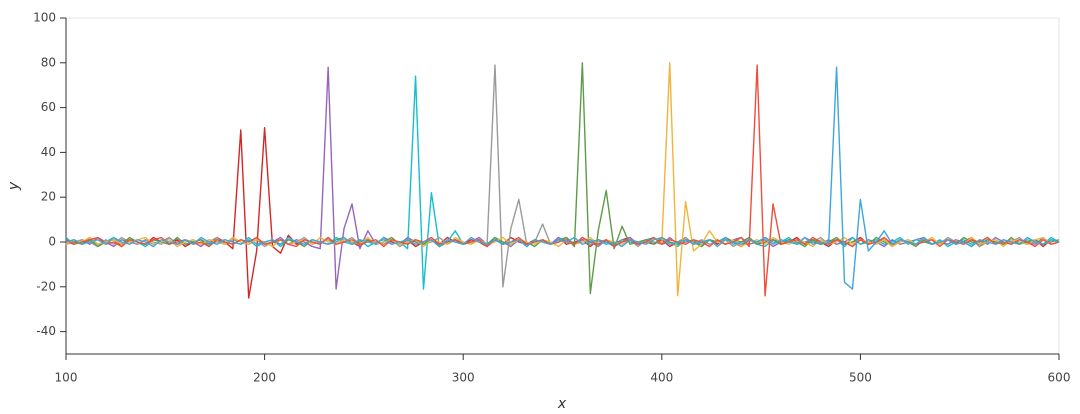 This screenshot has width=1080, height=414. Describe the element at coordinates (48, 62) in the screenshot. I see `y-tick-label: 80` at that location.